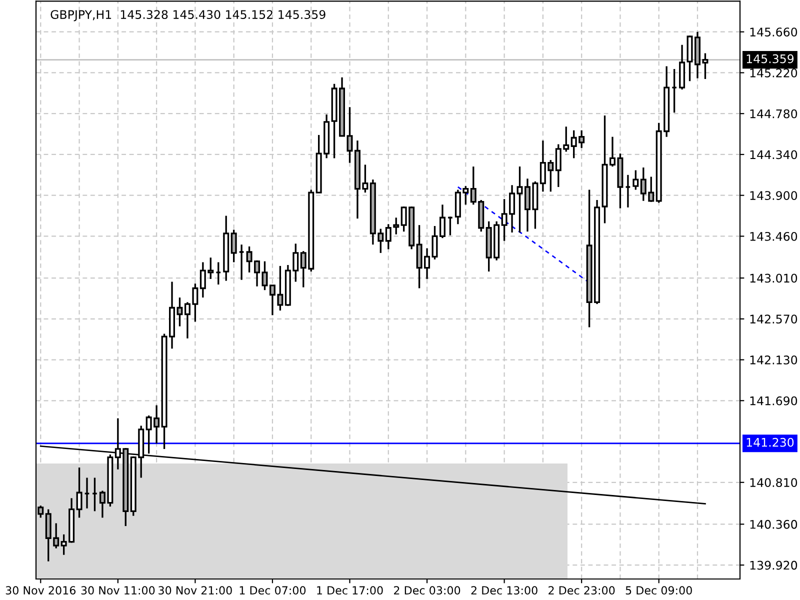 Image resolution: width=800 pixels, height=600 pixels. What do you see at coordinates (774, 73) in the screenshot?
I see `y-tick-label: 145.220` at bounding box center [774, 73].